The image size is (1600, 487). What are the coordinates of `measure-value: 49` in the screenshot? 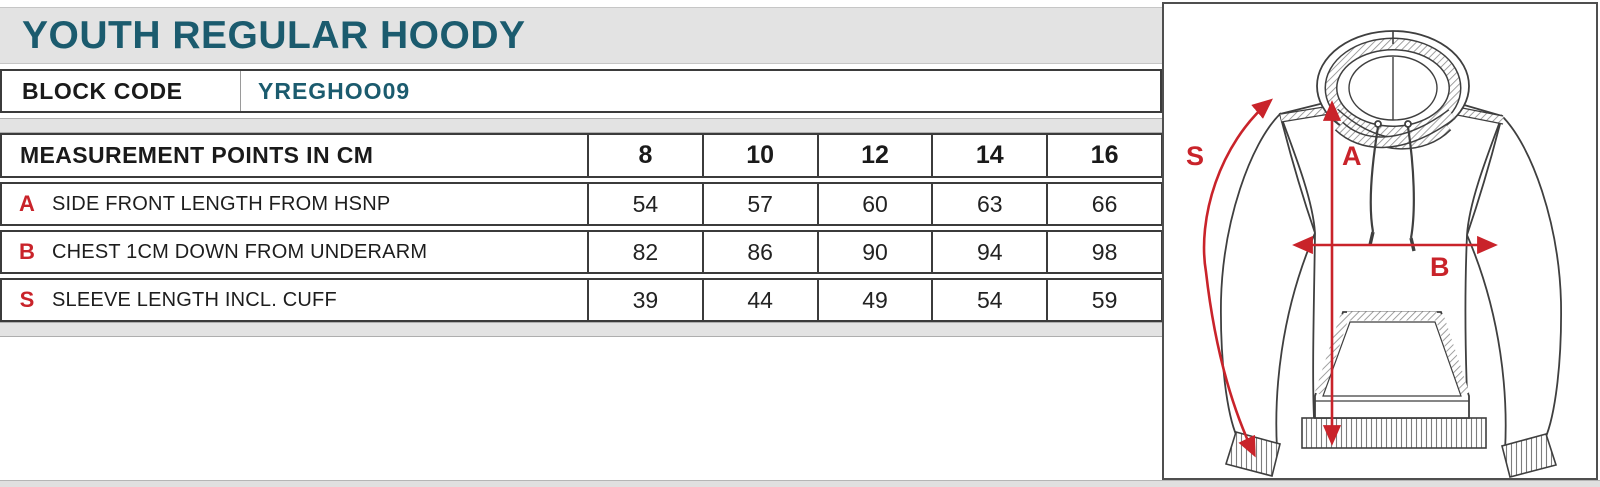 It's located at (874, 300).